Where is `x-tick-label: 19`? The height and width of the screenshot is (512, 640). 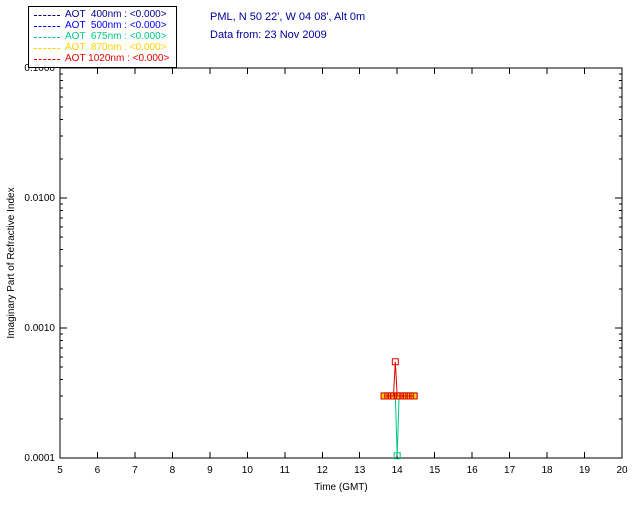 x-tick-label: 19 is located at coordinates (585, 470).